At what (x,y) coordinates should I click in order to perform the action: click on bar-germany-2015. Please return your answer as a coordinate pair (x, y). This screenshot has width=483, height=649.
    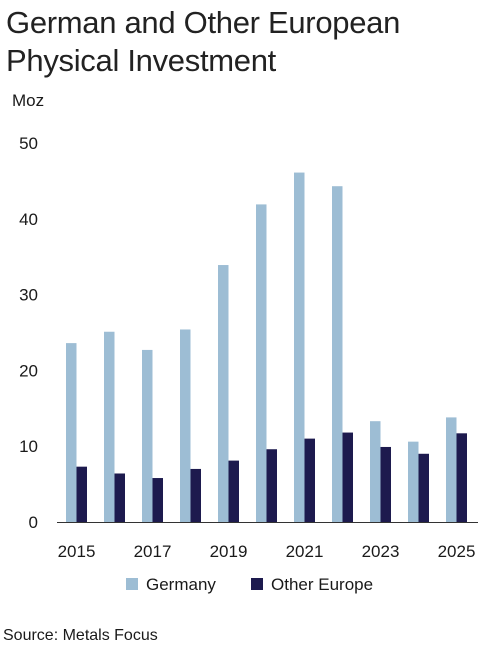
    Looking at the image, I should click on (71, 432).